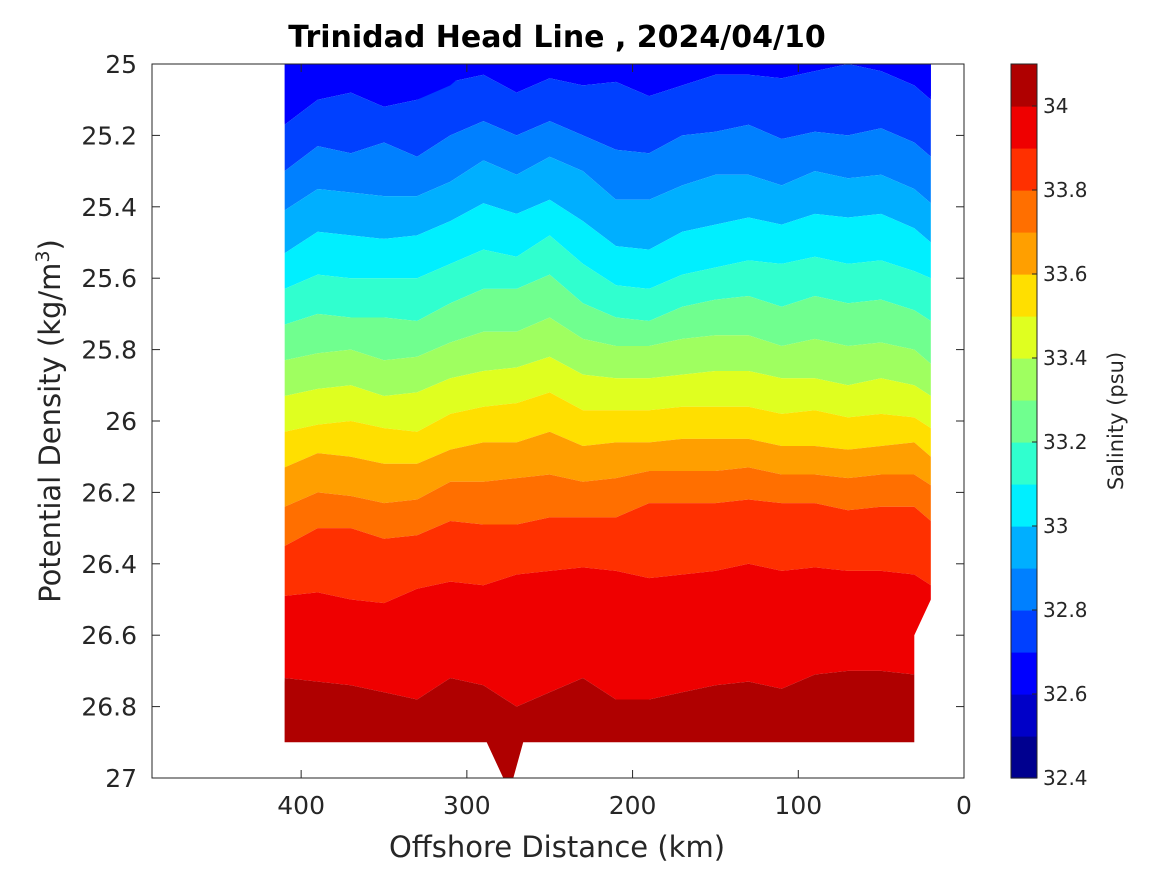 Image resolution: width=1167 pixels, height=875 pixels. Describe the element at coordinates (1065, 694) in the screenshot. I see `colorbar-tick-label: 32.6` at that location.